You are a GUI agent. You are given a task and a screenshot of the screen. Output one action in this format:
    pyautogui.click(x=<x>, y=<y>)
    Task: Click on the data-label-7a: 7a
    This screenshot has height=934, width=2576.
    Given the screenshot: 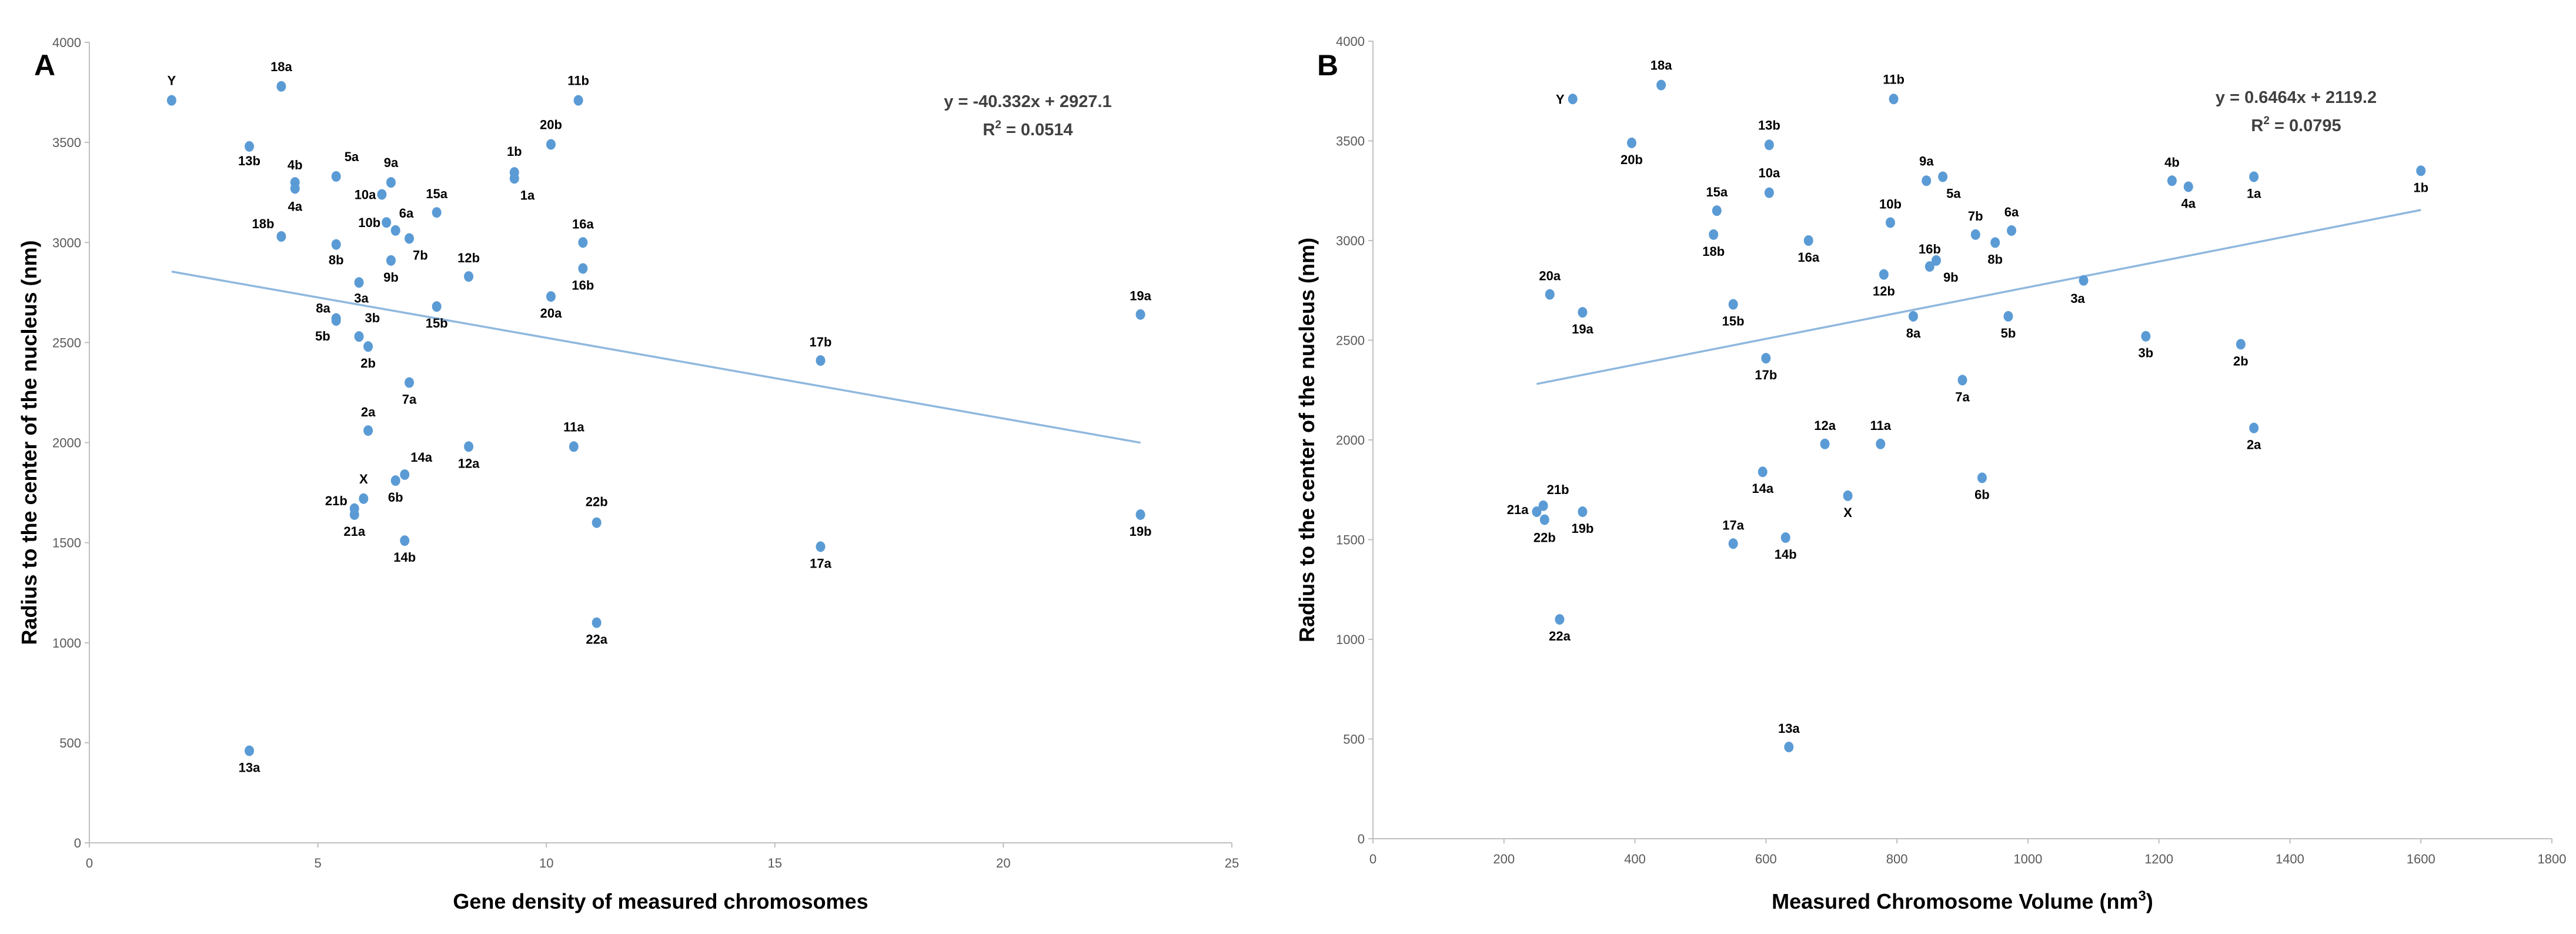 What is the action you would take?
    pyautogui.click(x=409, y=399)
    